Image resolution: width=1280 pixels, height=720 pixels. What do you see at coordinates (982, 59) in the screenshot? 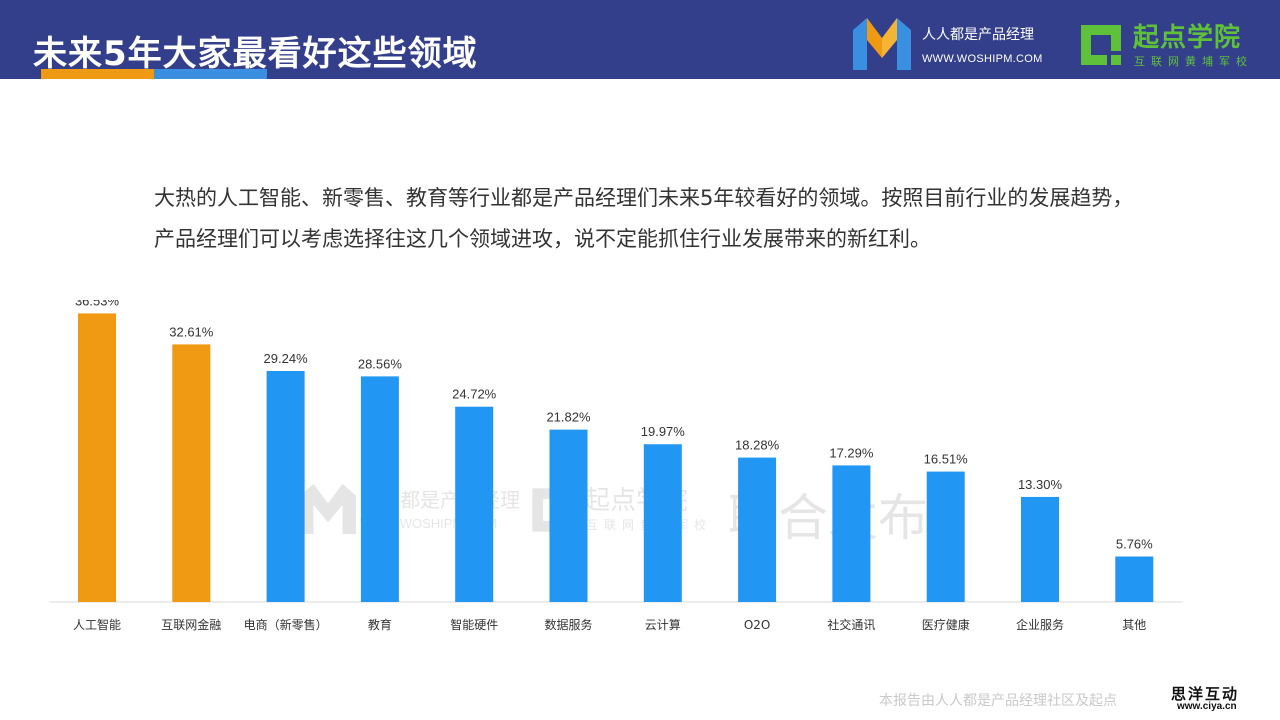
I see `woshipm-logo-url: WWW.WOSHIPM.COM` at bounding box center [982, 59].